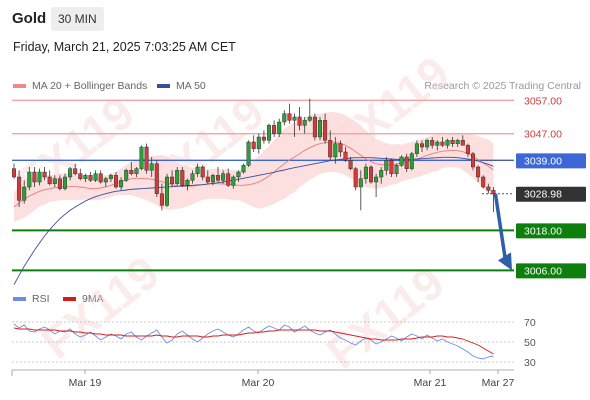 Image resolution: width=590 pixels, height=400 pixels. What do you see at coordinates (31, 299) in the screenshot?
I see `legend-rsi: RSI` at bounding box center [31, 299].